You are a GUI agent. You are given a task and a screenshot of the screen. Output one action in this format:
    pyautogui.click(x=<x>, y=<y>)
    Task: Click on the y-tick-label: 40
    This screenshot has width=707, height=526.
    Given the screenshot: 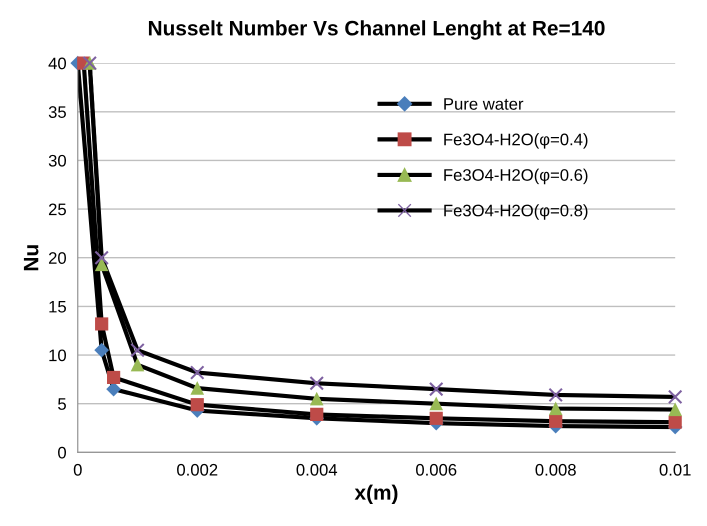 What is the action you would take?
    pyautogui.click(x=57, y=64)
    